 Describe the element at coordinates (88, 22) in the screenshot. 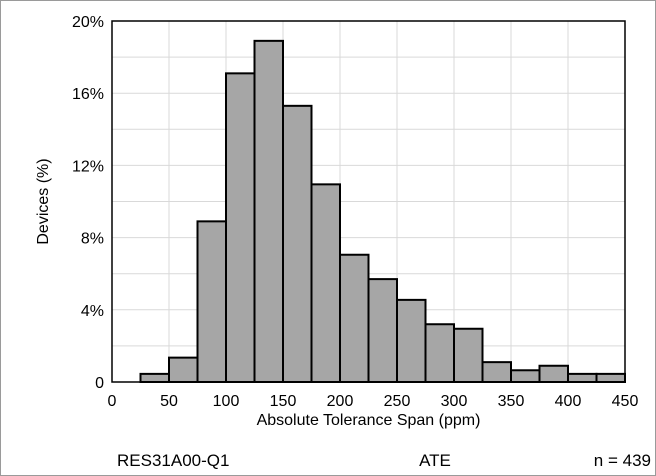

I see `y-tick-label: 20%` at that location.